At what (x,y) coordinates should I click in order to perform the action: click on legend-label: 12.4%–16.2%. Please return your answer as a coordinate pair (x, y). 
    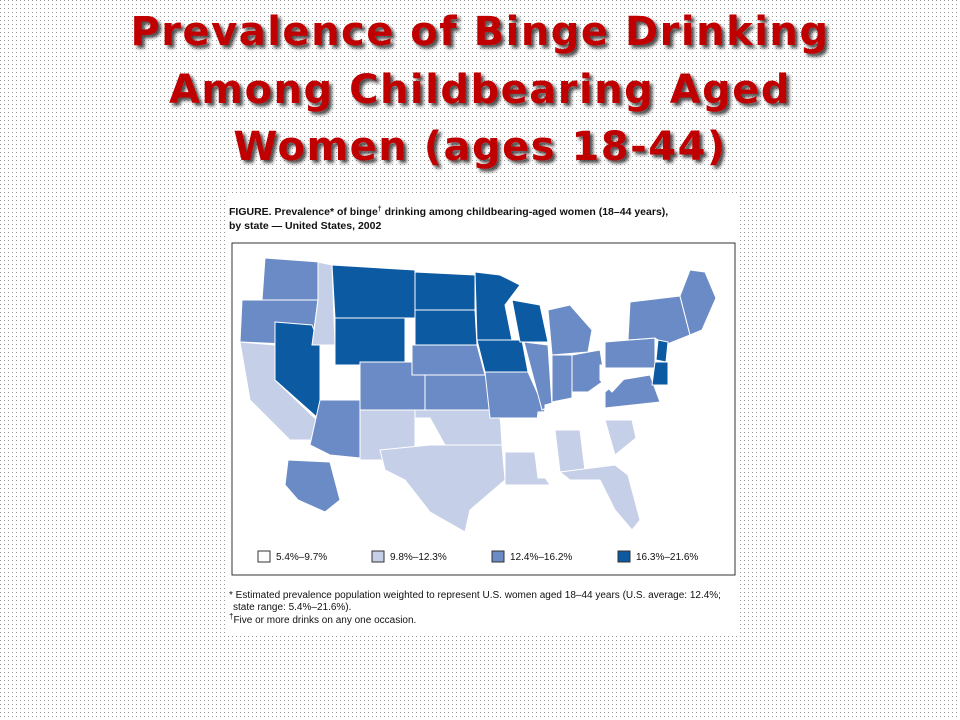
    Looking at the image, I should click on (541, 557).